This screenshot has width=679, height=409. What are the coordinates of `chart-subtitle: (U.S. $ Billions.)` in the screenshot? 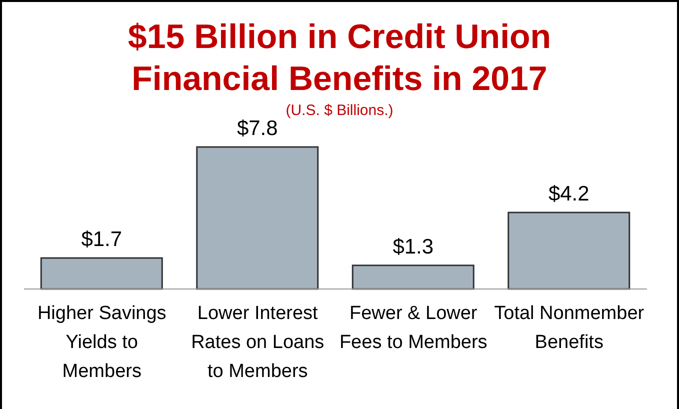 It's located at (340, 110).